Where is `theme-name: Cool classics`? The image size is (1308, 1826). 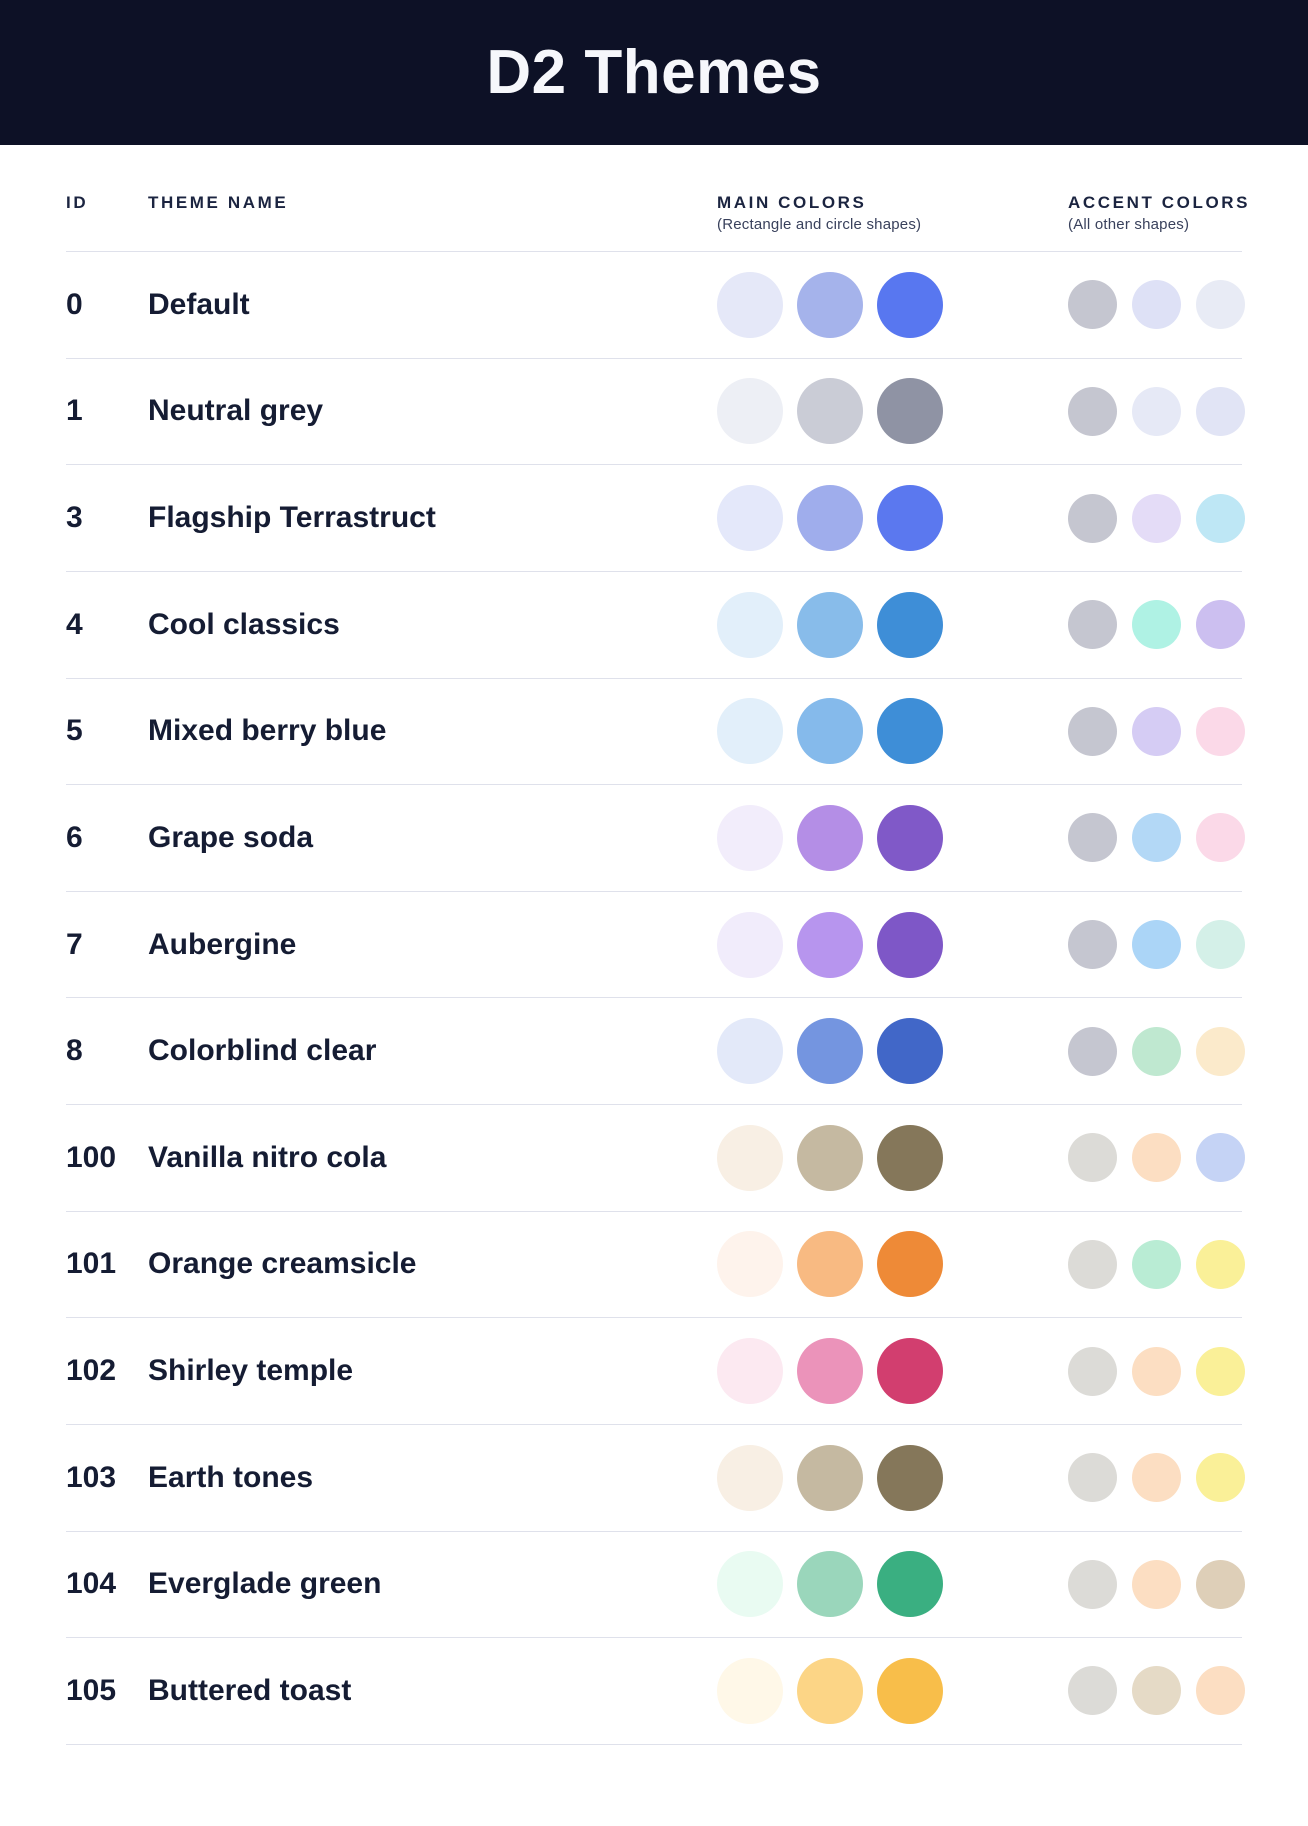
theme-name: Cool classics is located at coordinates (244, 624).